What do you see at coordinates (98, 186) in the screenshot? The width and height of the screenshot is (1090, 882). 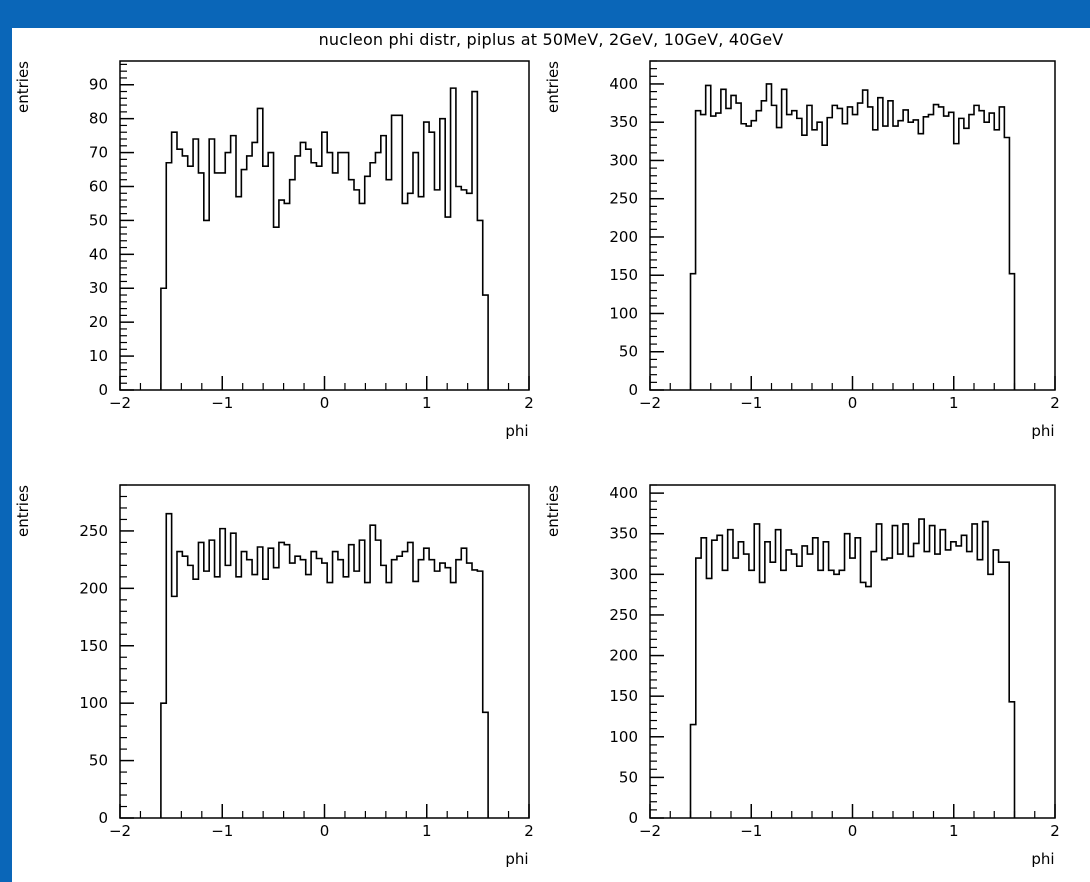 I see `y-tick-label: 60` at bounding box center [98, 186].